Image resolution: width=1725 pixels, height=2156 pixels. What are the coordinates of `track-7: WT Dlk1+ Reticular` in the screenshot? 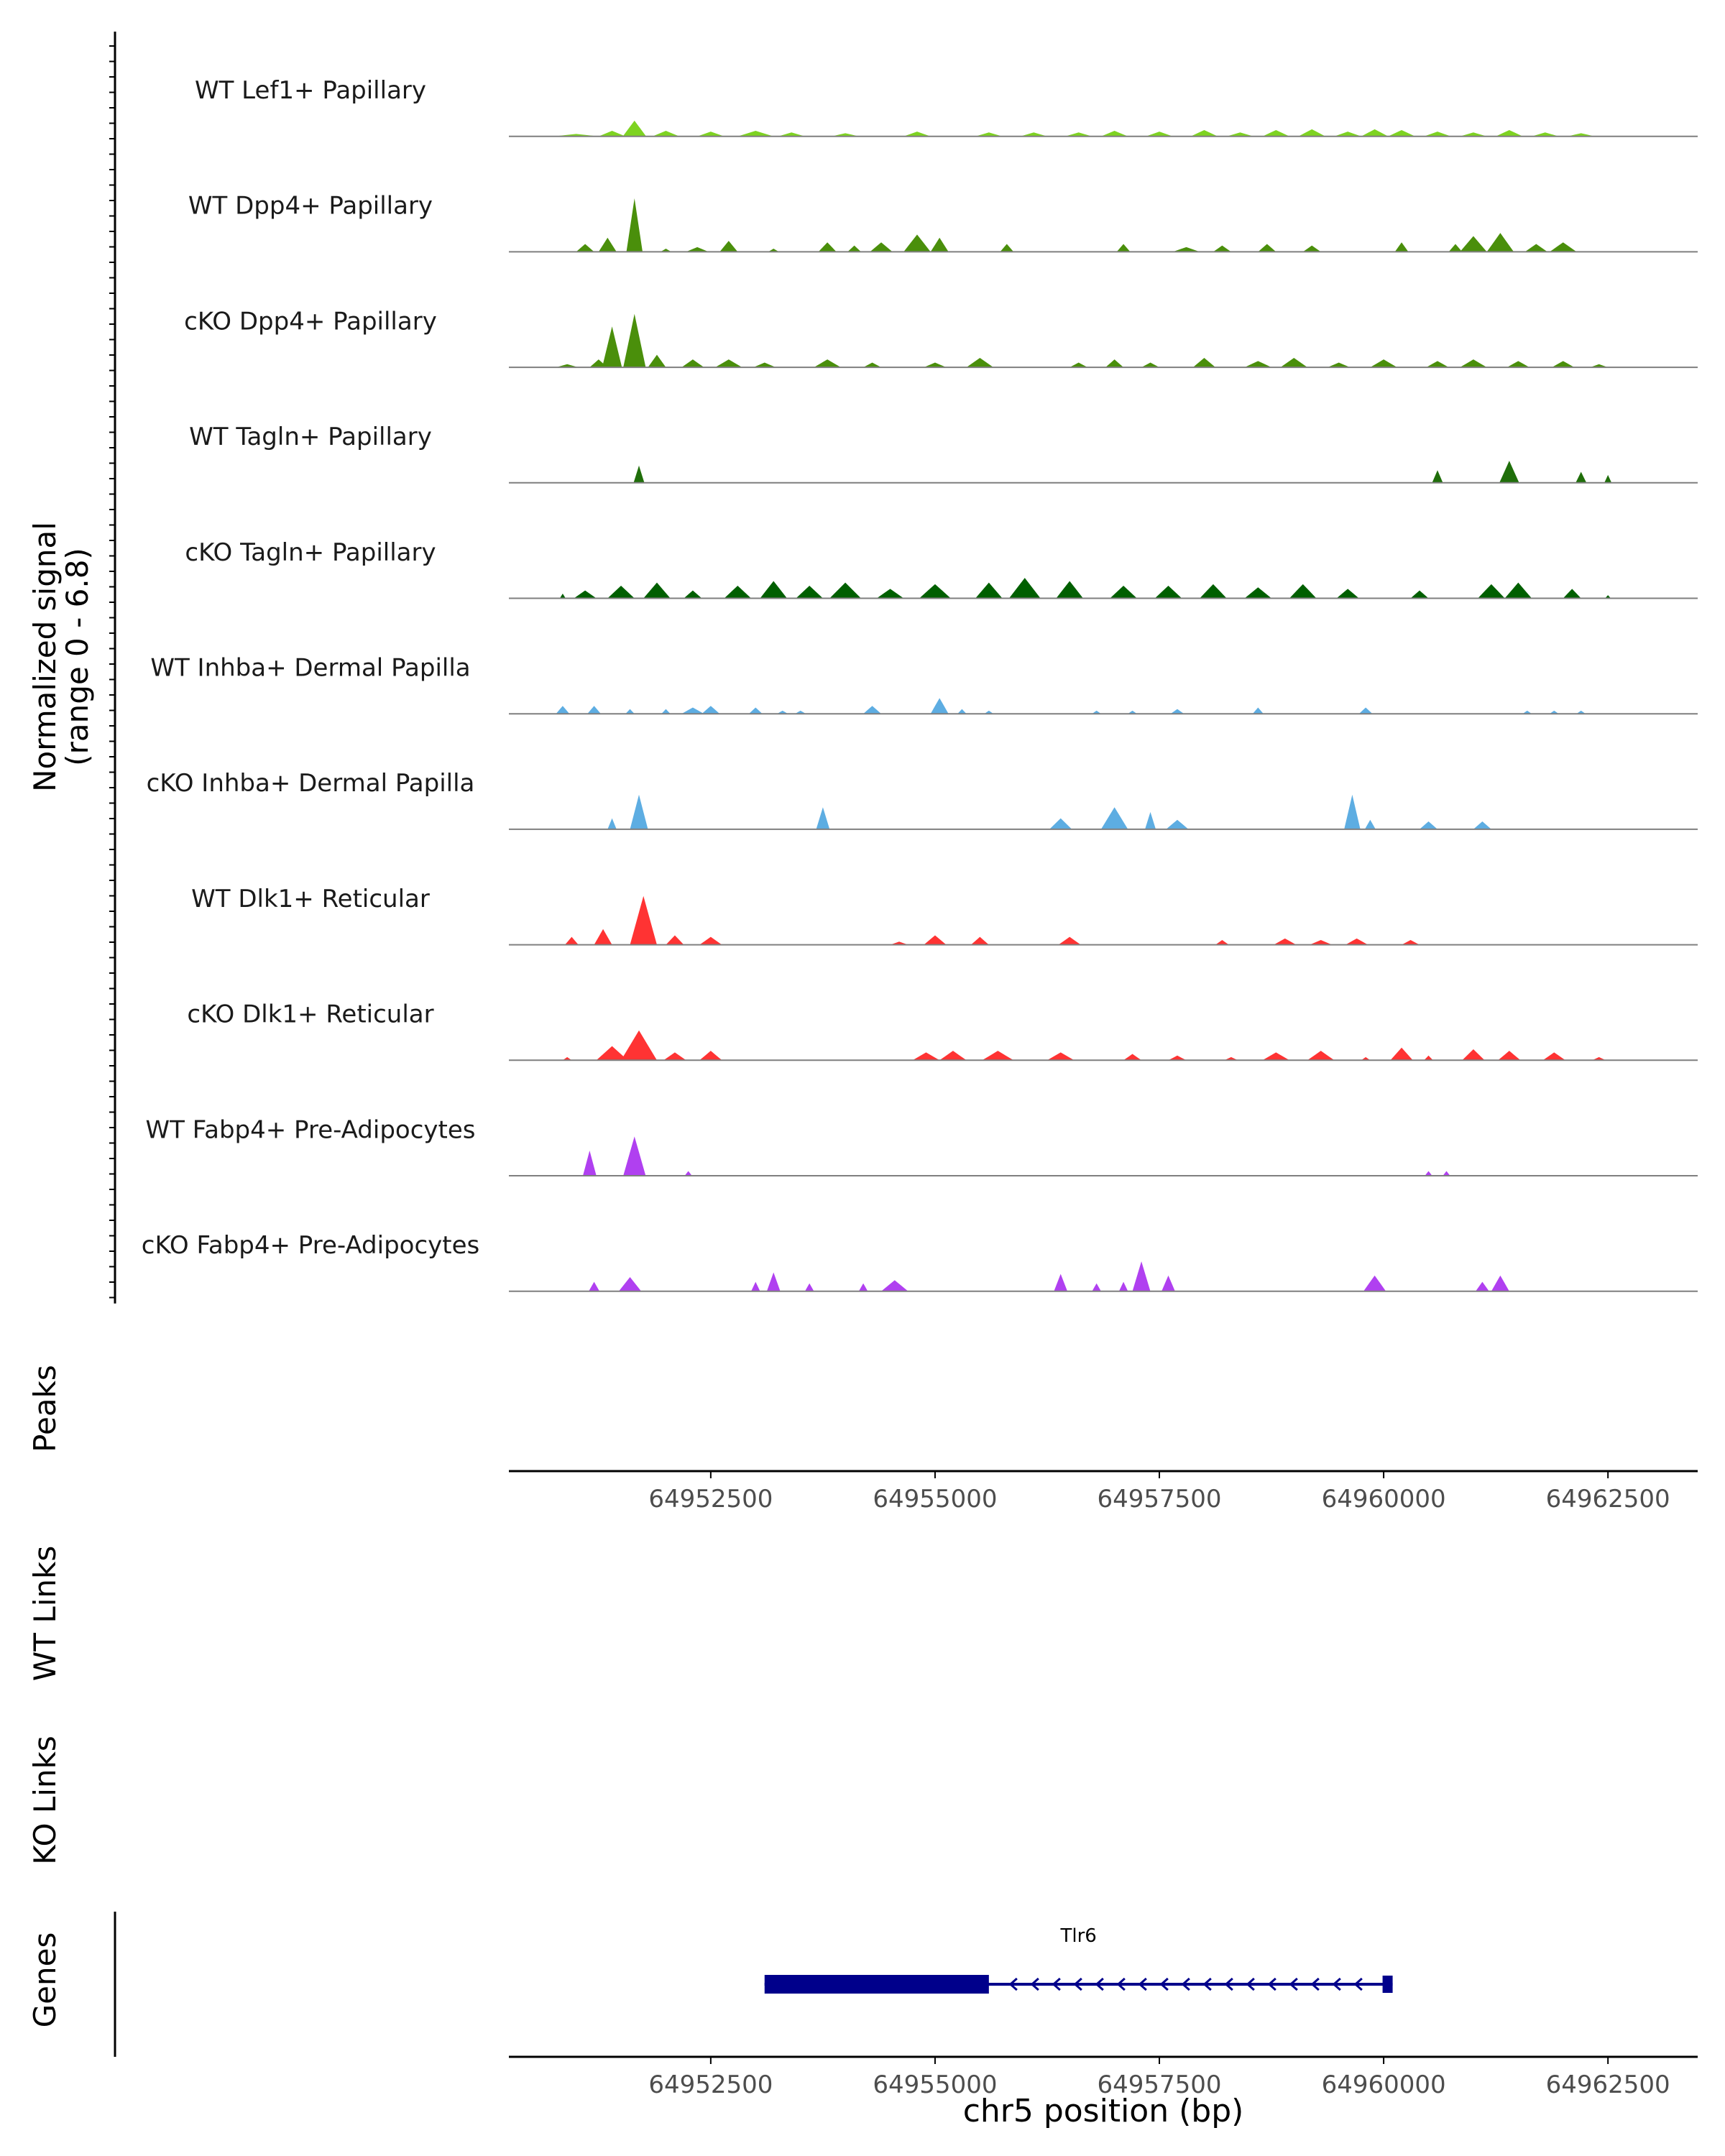 It's located at (944, 915).